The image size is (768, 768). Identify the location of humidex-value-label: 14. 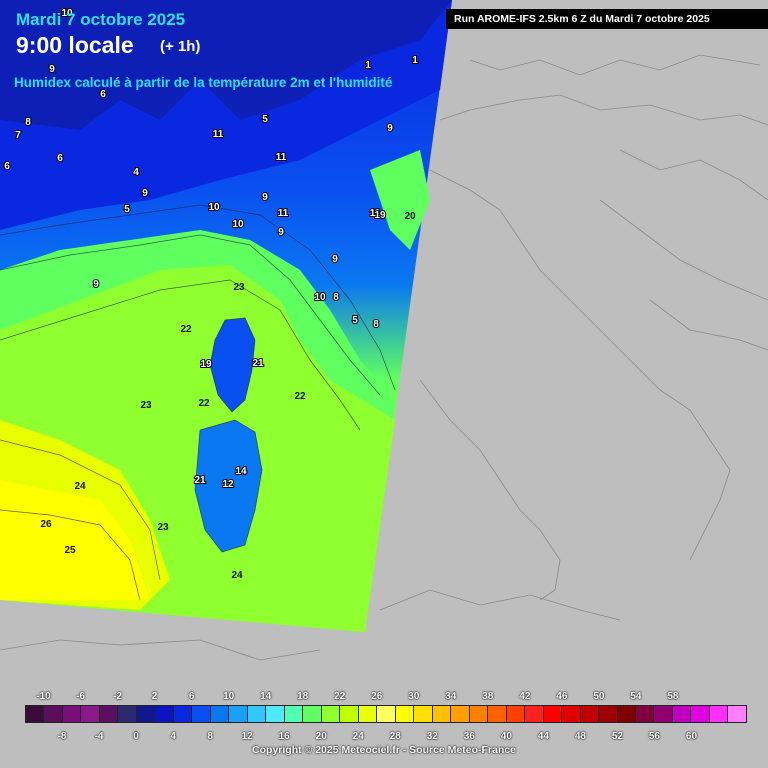
(241, 471).